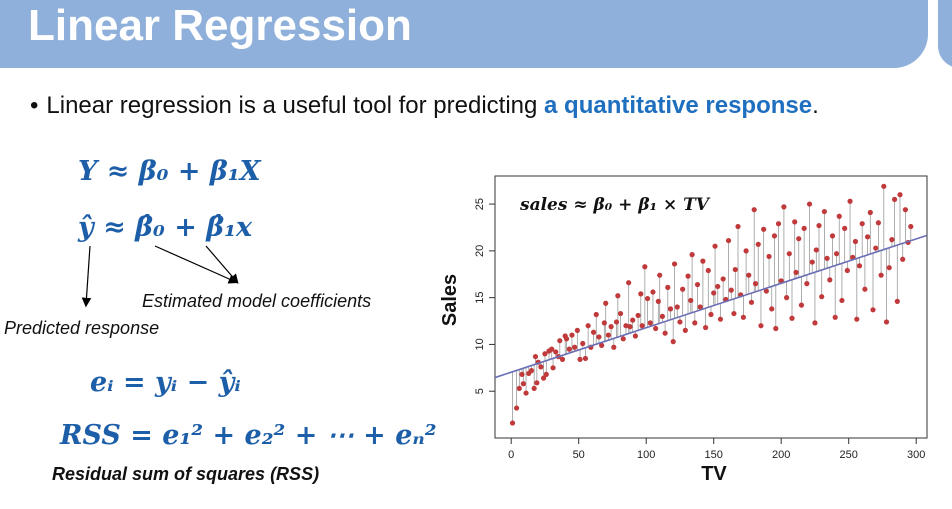 Image resolution: width=952 pixels, height=509 pixels. Describe the element at coordinates (480, 204) in the screenshot. I see `y-tick-label: 25` at that location.